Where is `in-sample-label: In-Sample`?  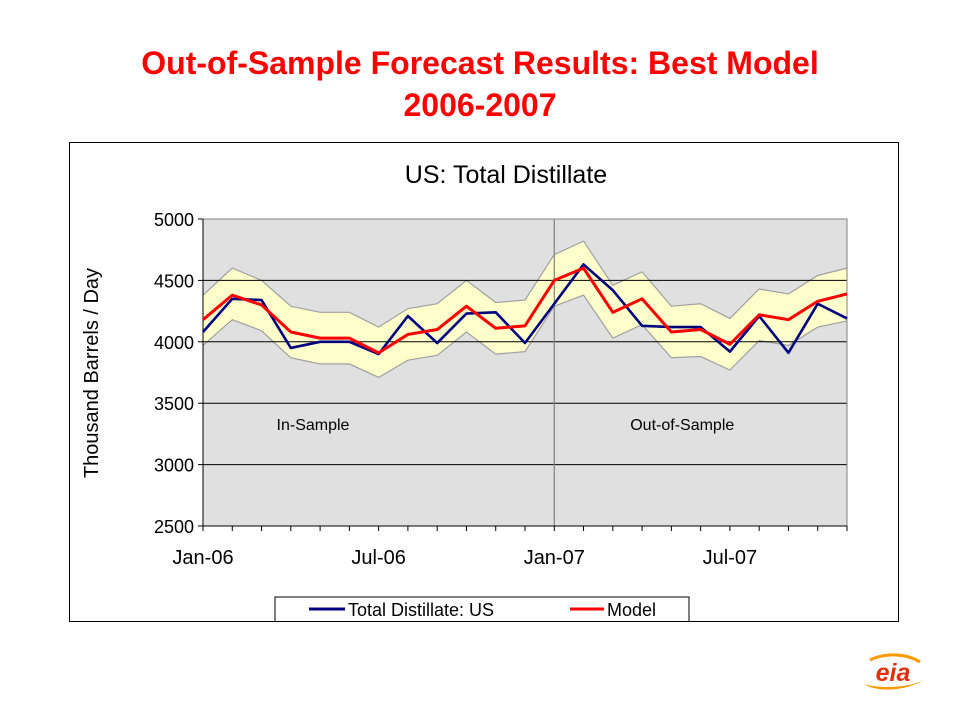
in-sample-label: In-Sample is located at coordinates (313, 425).